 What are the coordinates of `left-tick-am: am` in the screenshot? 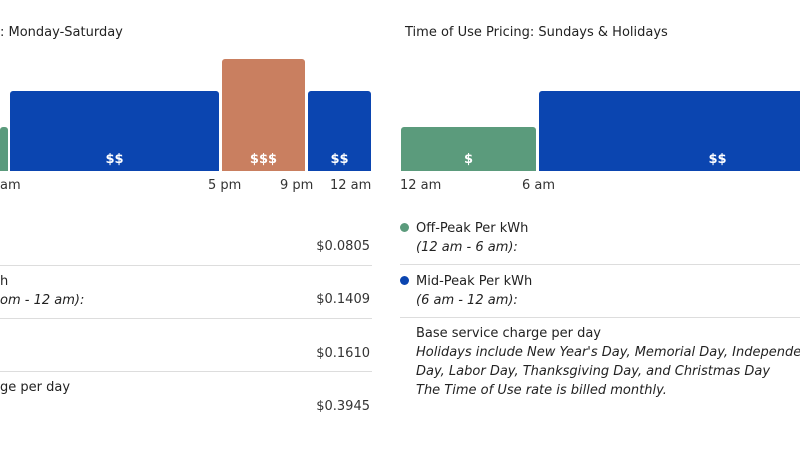 It's located at (10, 185).